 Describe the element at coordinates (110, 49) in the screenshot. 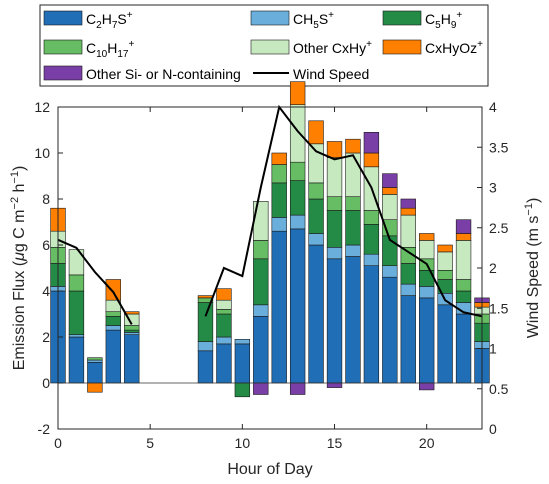

I see `legend-label: C10H17+` at that location.